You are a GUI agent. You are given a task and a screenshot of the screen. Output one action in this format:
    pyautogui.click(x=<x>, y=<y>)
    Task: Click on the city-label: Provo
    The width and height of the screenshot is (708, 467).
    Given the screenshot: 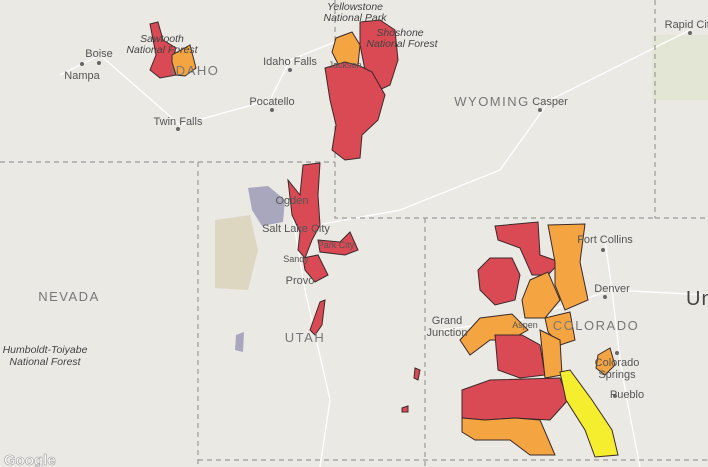 What is the action you would take?
    pyautogui.click(x=300, y=281)
    